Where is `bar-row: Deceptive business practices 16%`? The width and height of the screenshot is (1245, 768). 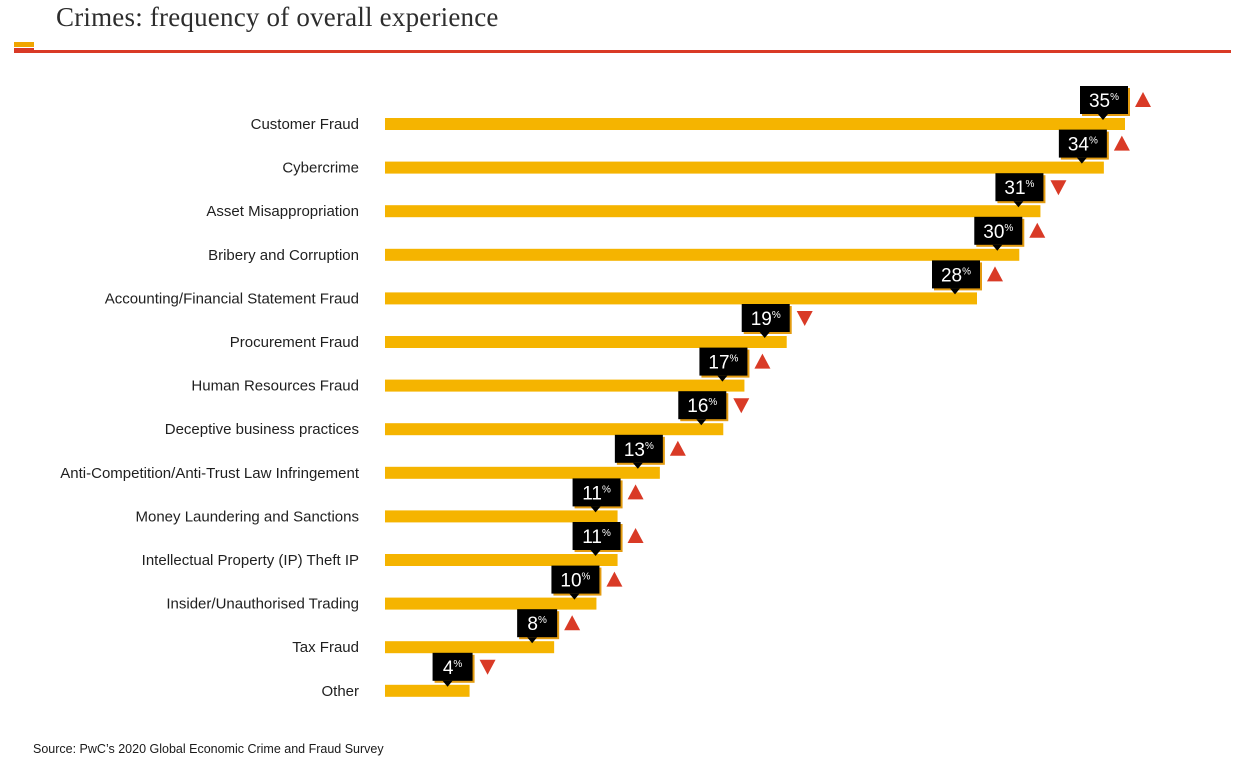
bar-row: Deceptive business practices 16% is located at coordinates (457, 414).